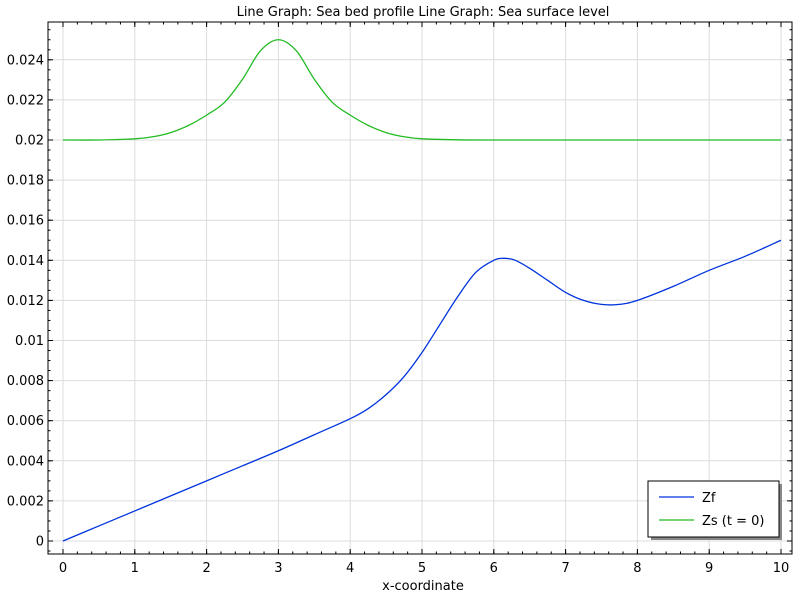  What do you see at coordinates (709, 568) in the screenshot?
I see `x-tick-label: 9` at bounding box center [709, 568].